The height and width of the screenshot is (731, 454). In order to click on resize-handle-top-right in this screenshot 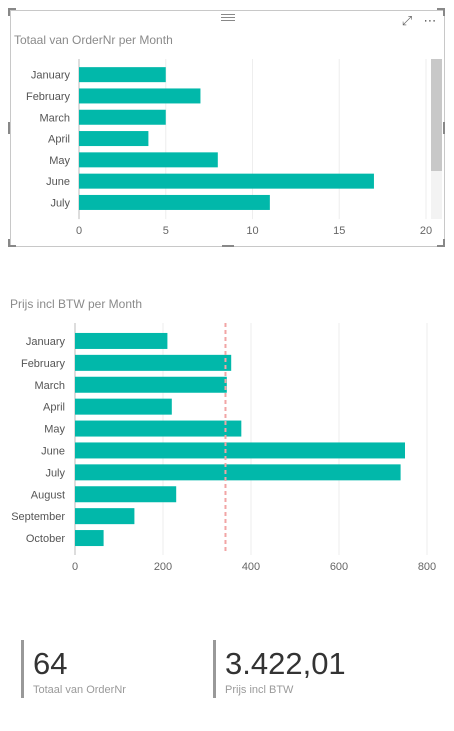, I will do `click(441, 9)`.